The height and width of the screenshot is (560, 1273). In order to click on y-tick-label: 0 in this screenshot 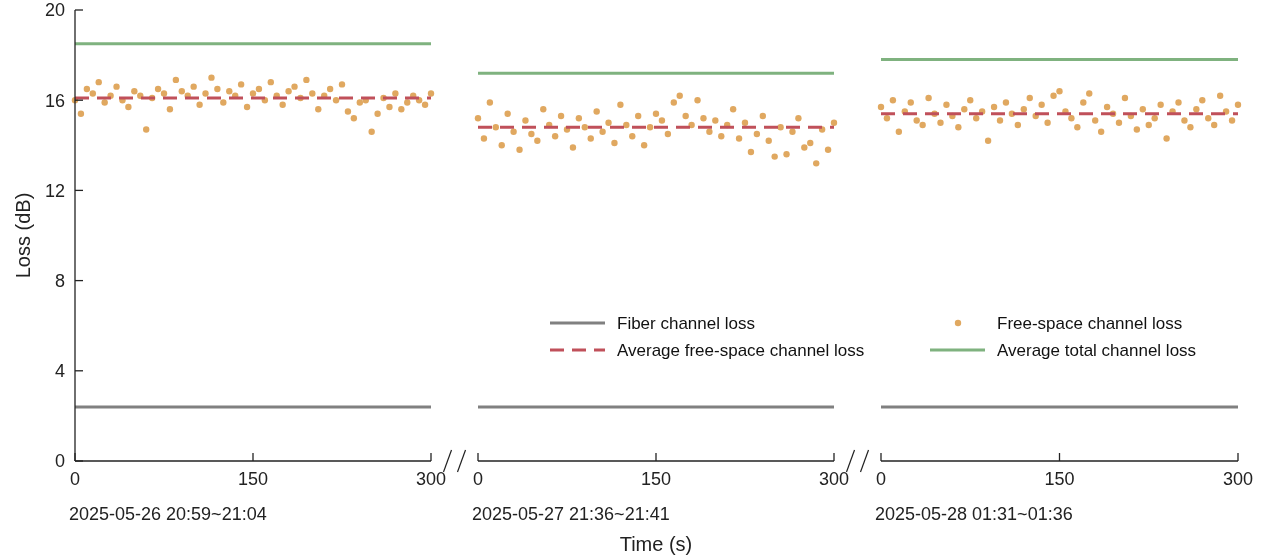, I will do `click(59, 461)`.